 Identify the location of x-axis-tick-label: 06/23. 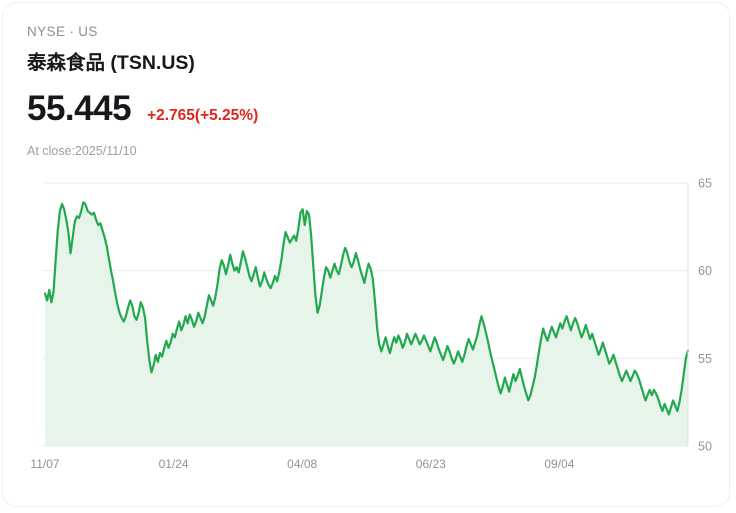
(431, 464).